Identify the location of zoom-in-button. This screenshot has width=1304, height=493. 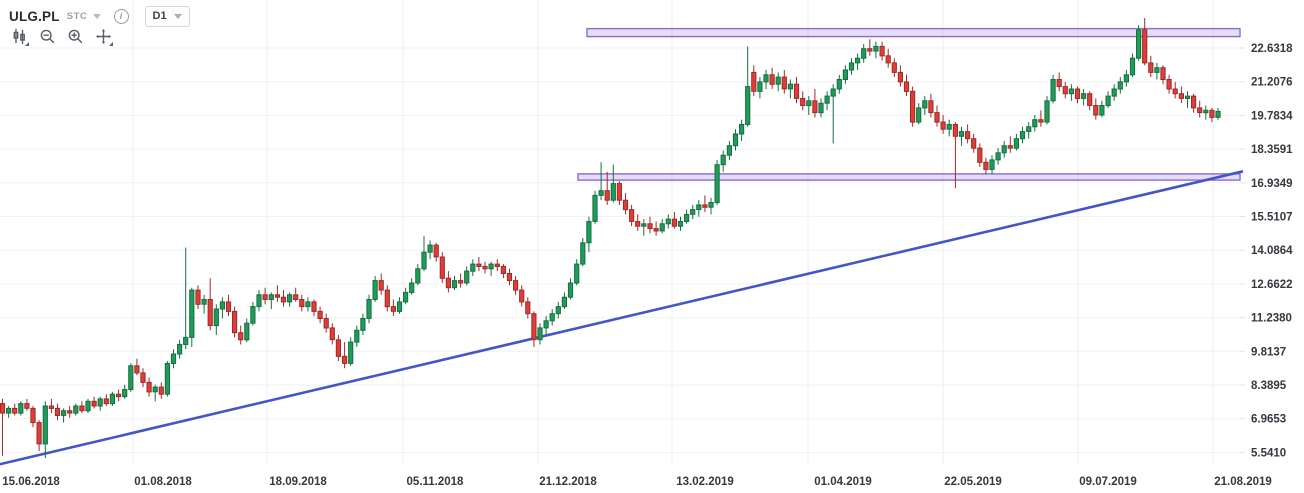
(75, 36).